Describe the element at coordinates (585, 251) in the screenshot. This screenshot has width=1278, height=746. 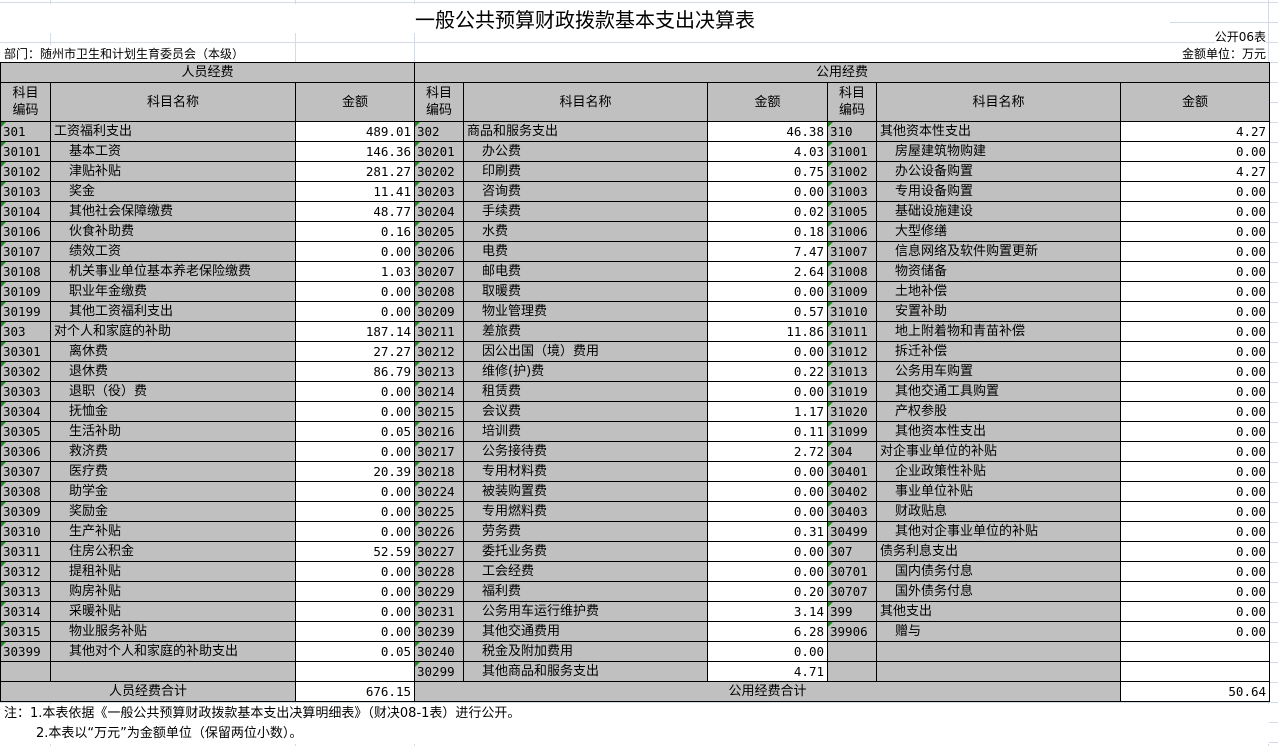
I see `cell-name: 电费` at that location.